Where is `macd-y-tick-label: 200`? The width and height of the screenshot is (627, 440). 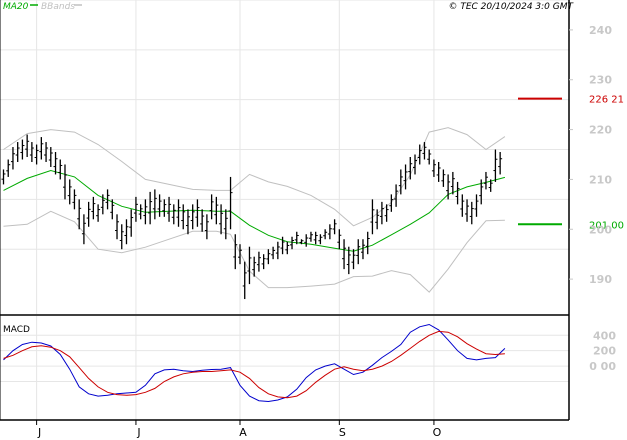
macd-y-tick-label: 200 is located at coordinates (604, 351).